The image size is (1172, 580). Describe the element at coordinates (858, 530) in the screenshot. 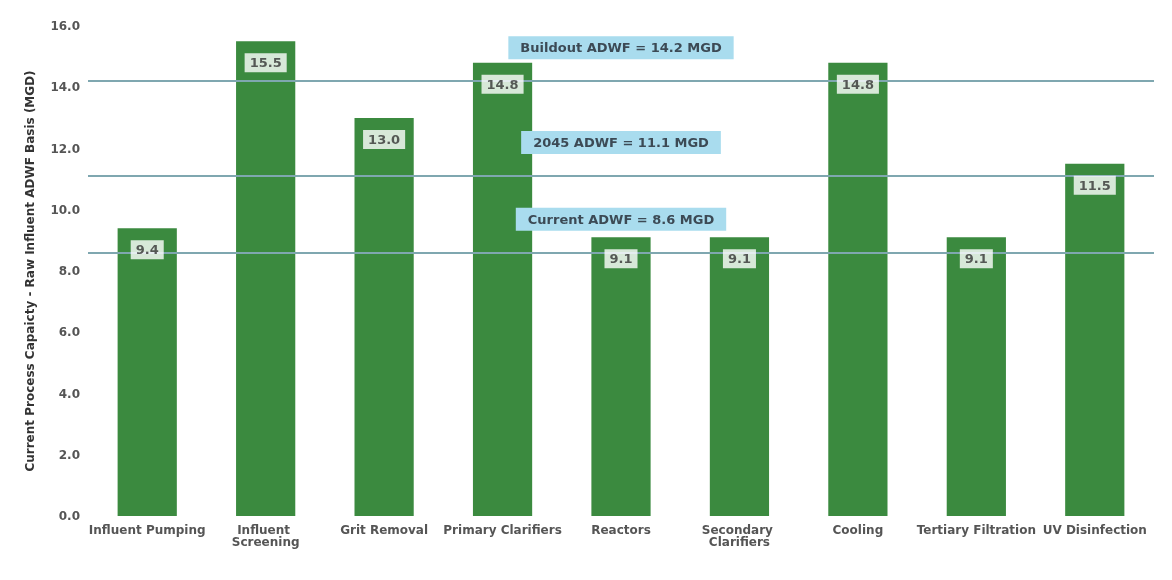

I see `x-tick-label: Cooling` at that location.